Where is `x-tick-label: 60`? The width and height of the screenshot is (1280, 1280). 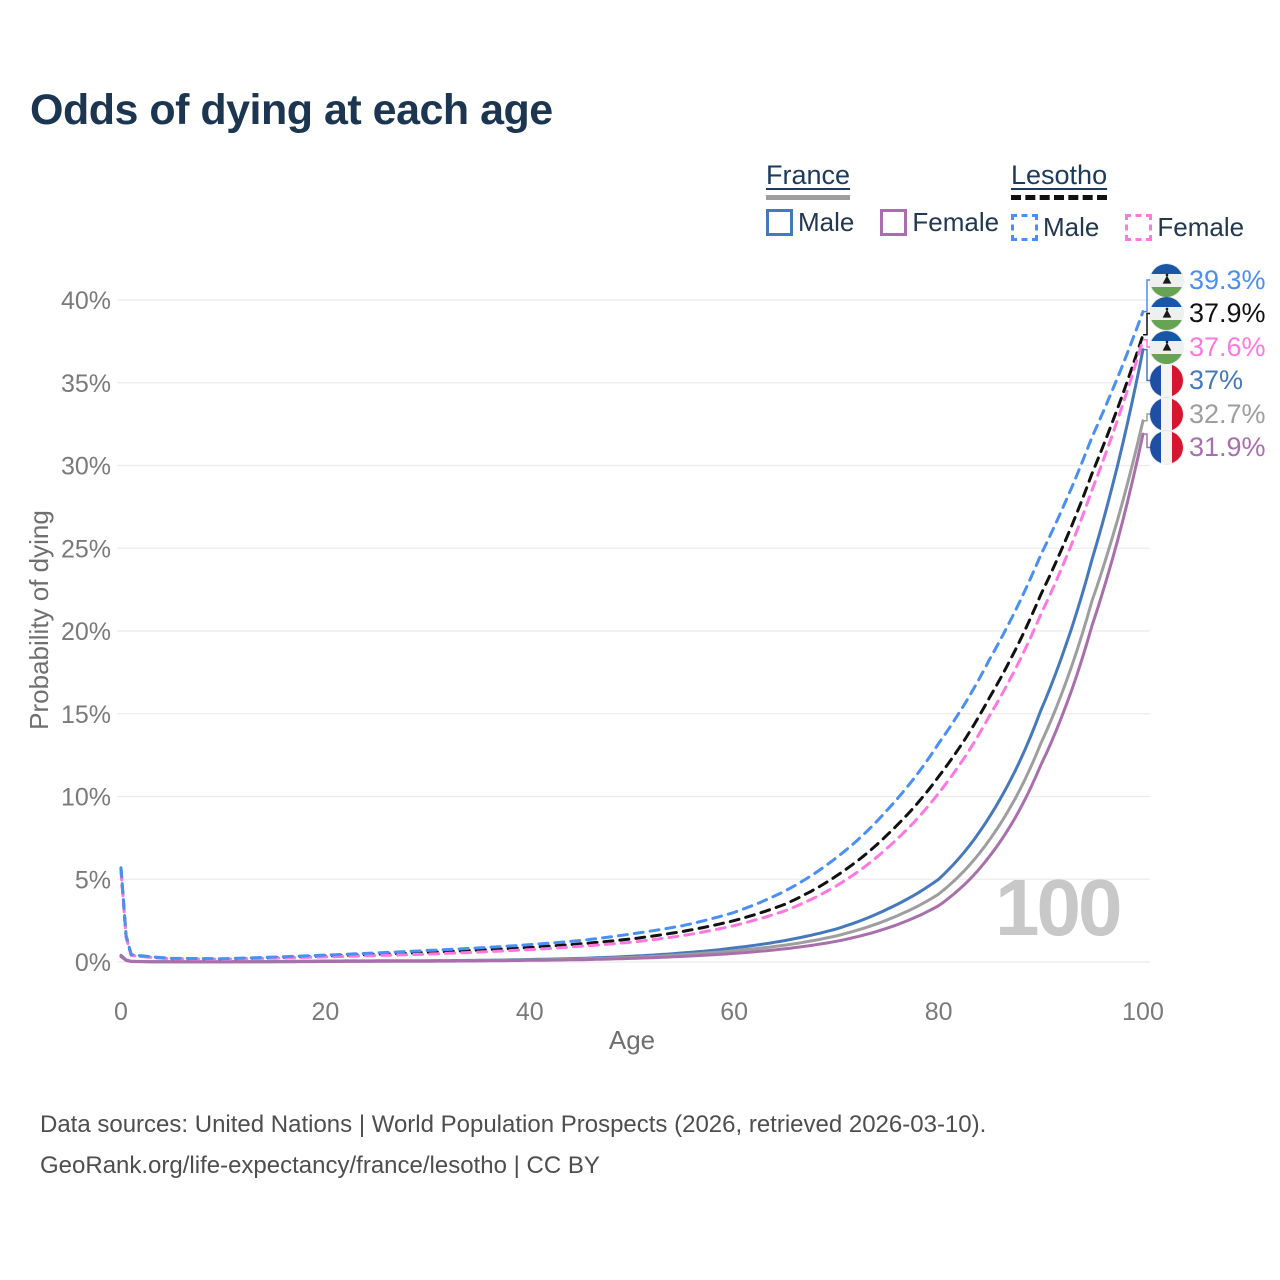
x-tick-label: 60 is located at coordinates (734, 1012).